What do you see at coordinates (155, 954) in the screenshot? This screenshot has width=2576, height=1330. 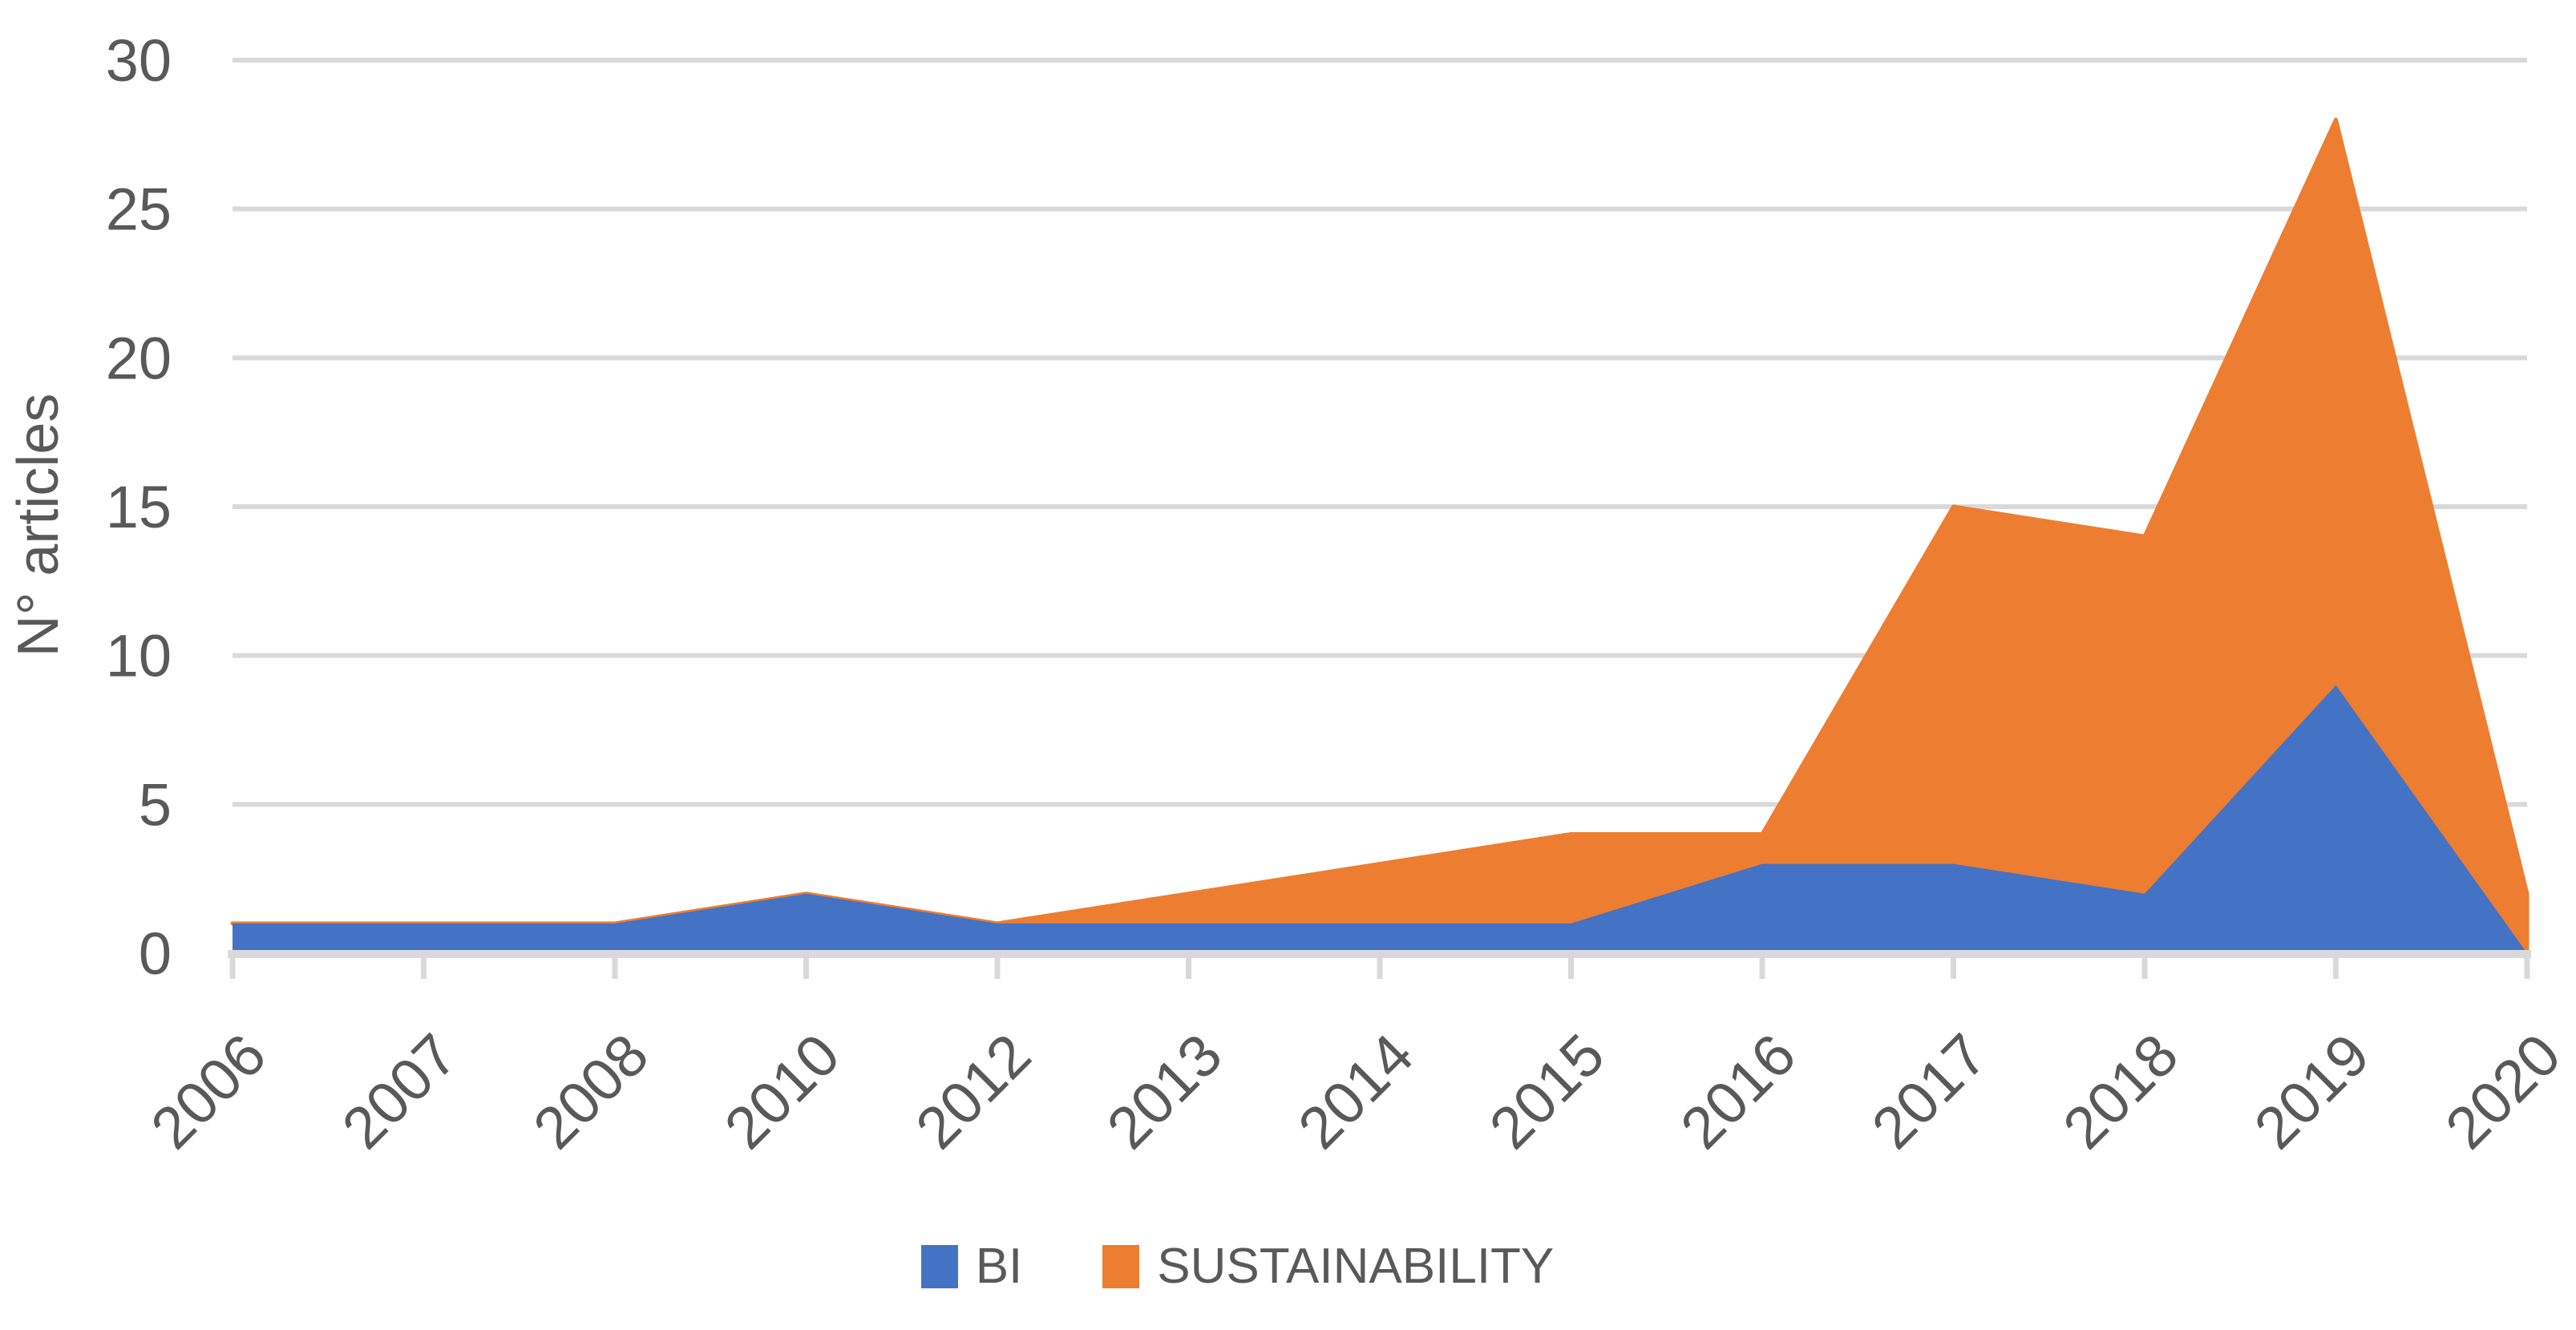 I see `y-tick-label: 0` at bounding box center [155, 954].